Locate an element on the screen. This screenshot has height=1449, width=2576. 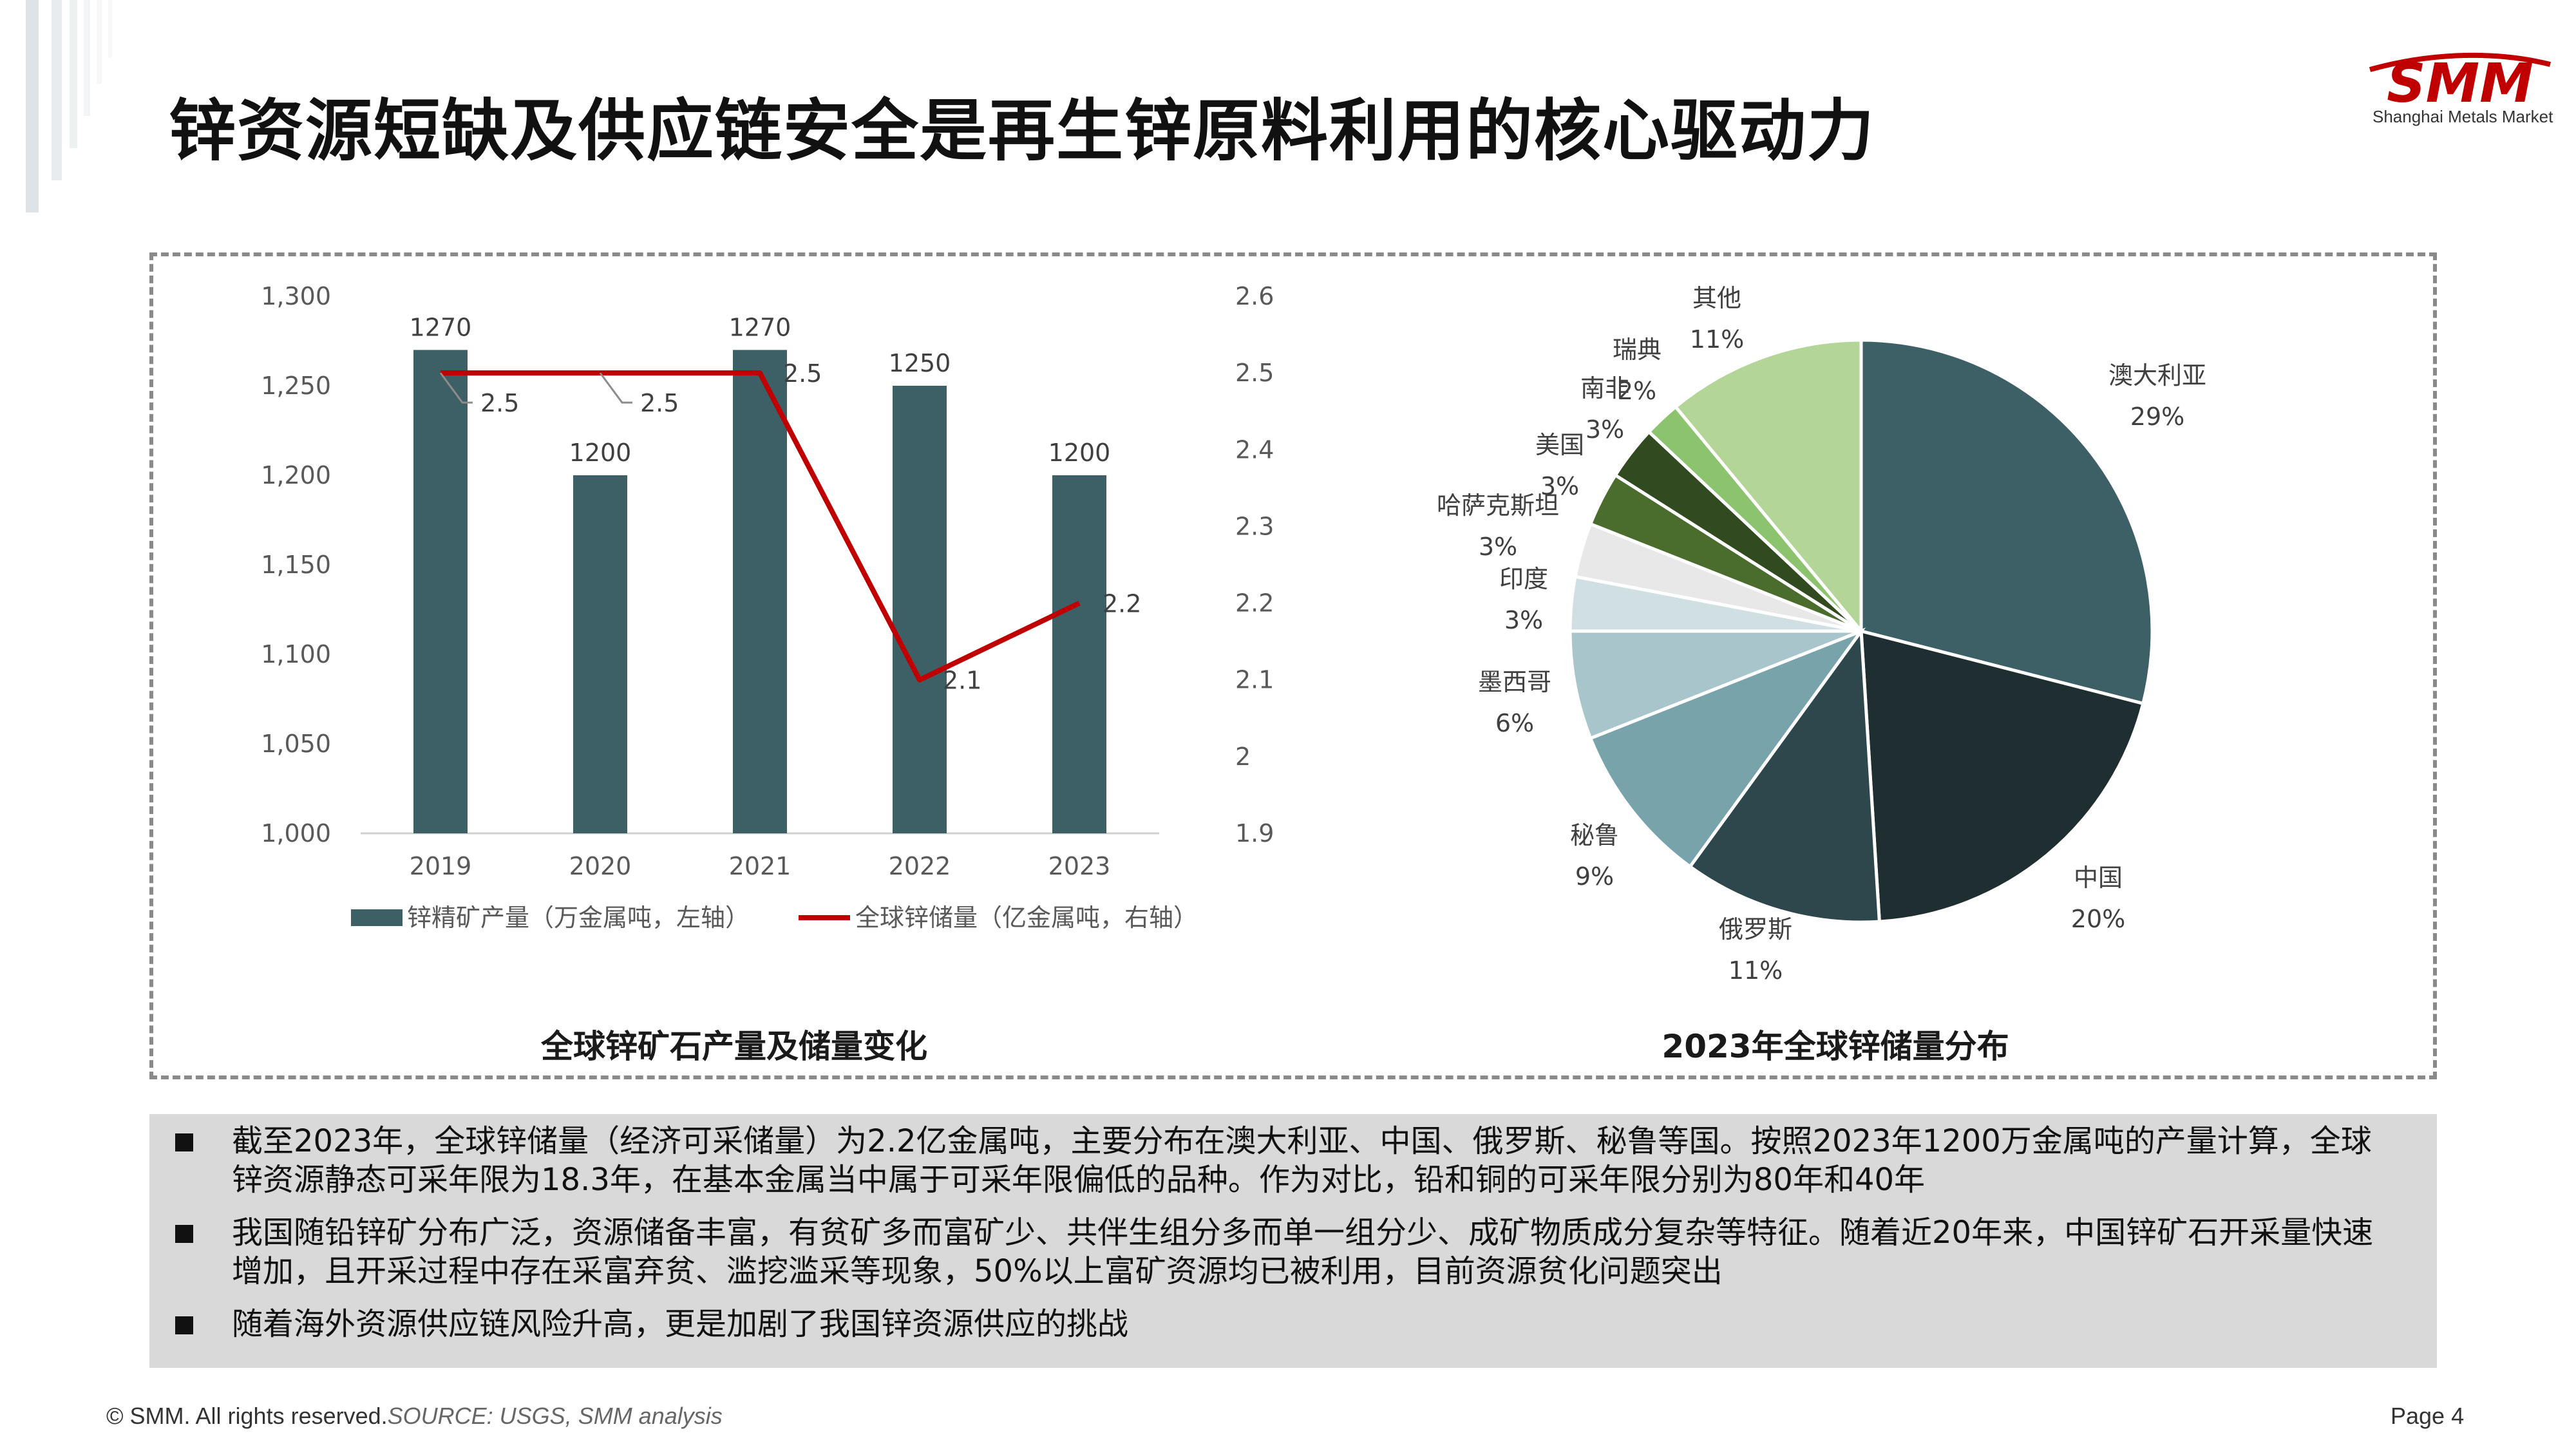
bar-data-label: 1250 is located at coordinates (920, 363).